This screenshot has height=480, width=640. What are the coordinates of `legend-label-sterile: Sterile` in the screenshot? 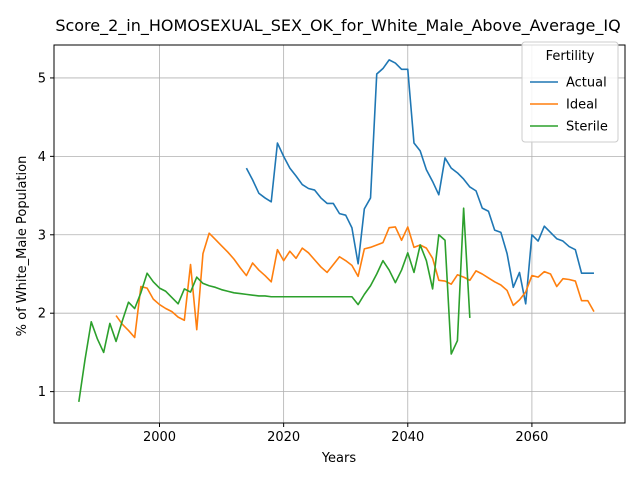 It's located at (587, 127).